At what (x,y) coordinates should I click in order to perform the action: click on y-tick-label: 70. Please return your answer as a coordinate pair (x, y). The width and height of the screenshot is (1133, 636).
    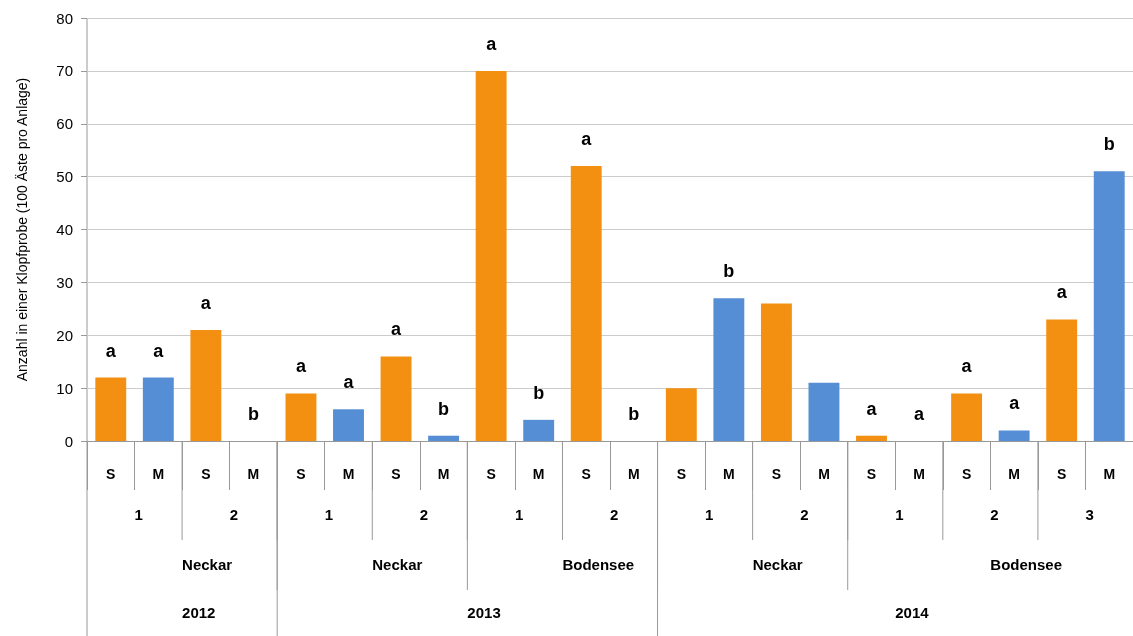
    Looking at the image, I should click on (64, 71).